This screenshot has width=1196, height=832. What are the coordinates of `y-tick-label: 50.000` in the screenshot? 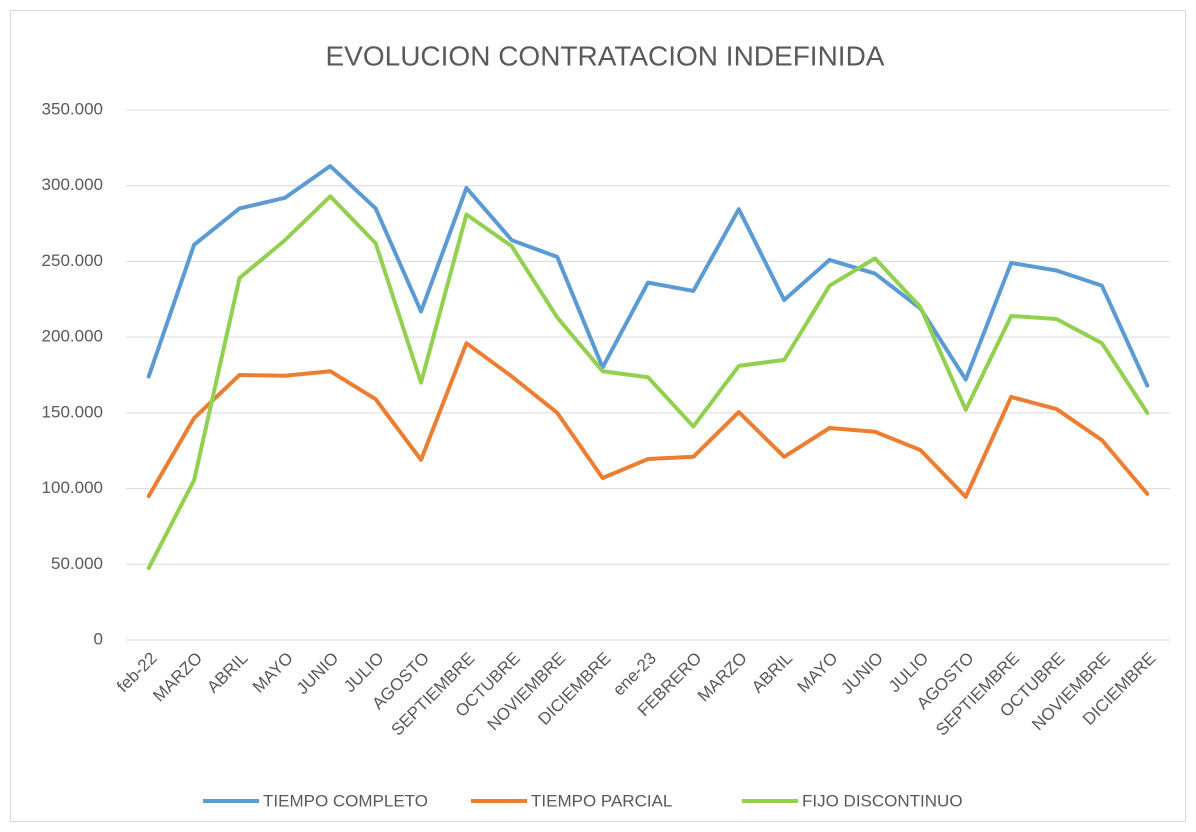 It's located at (77, 563).